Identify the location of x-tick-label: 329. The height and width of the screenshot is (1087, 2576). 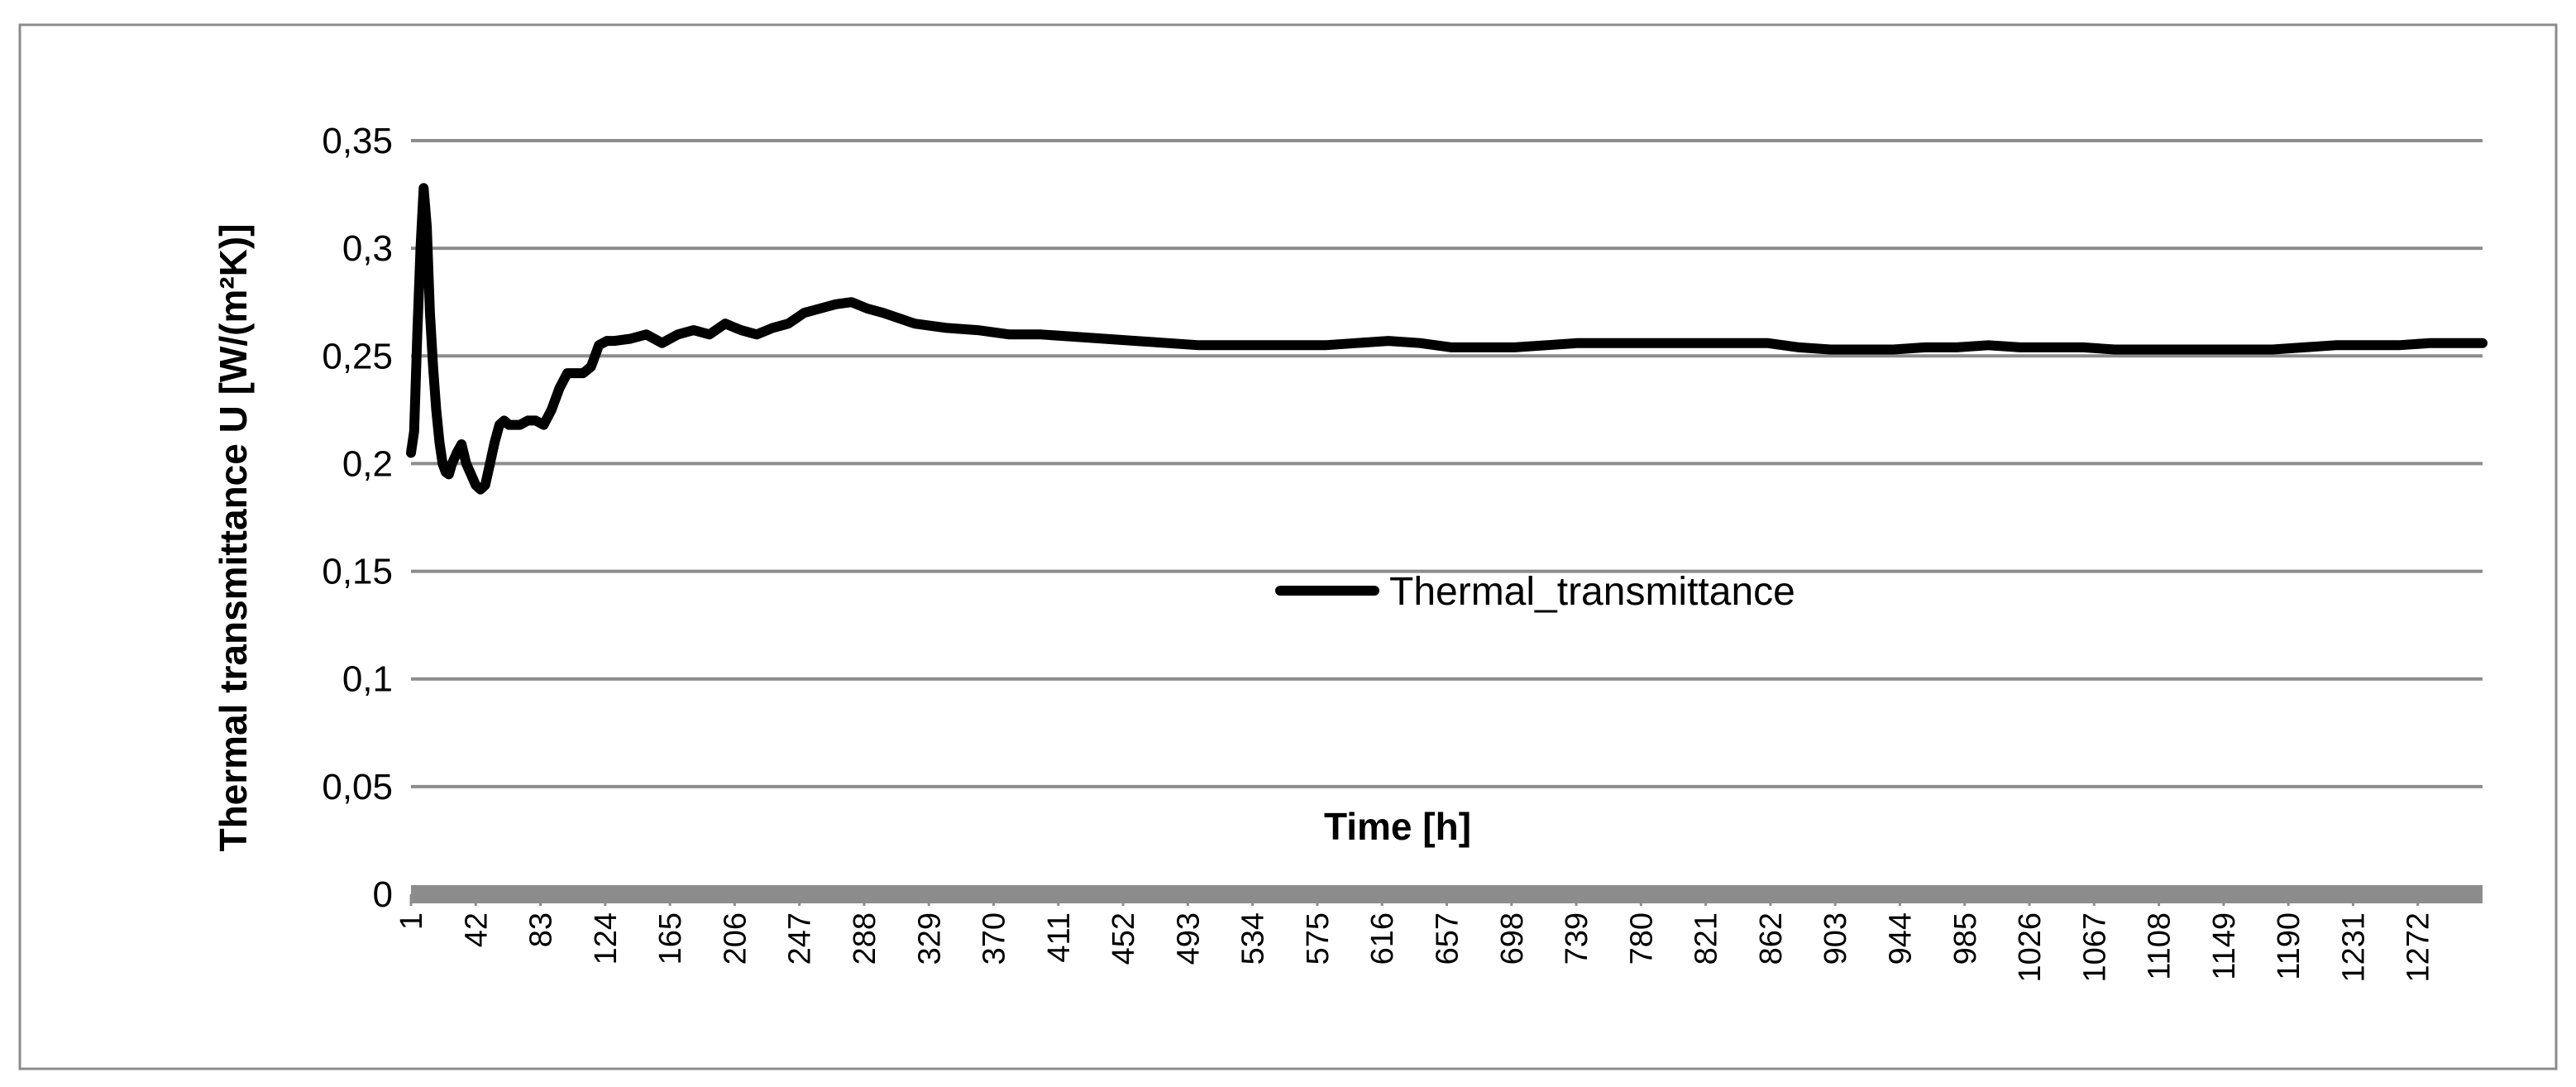
(929, 939).